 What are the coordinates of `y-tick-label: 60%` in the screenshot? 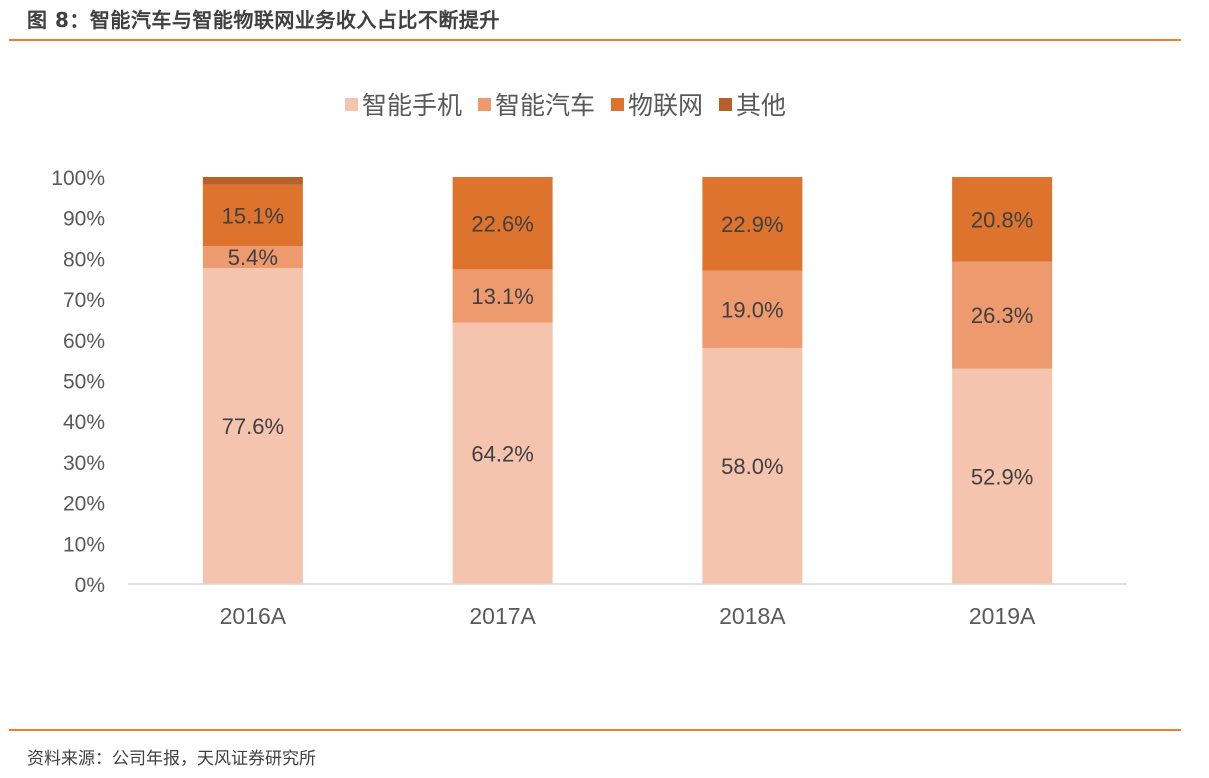 It's located at (84, 341).